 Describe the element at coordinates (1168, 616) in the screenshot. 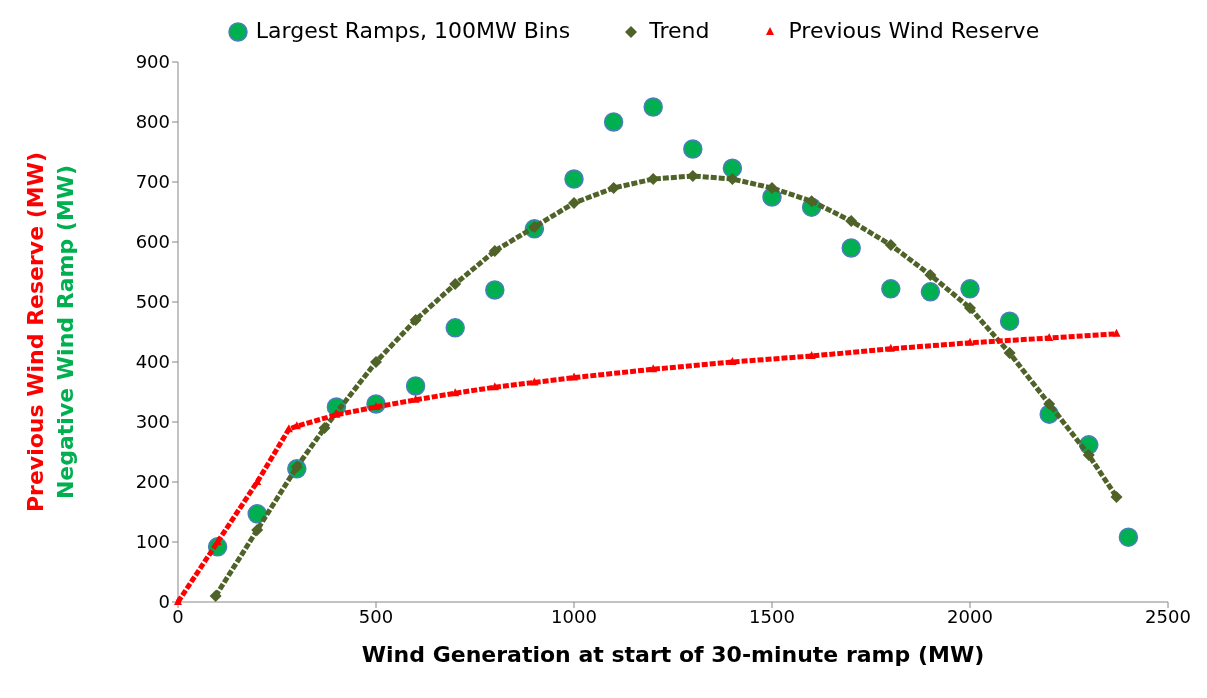

I see `x-tick-label: 2500` at that location.